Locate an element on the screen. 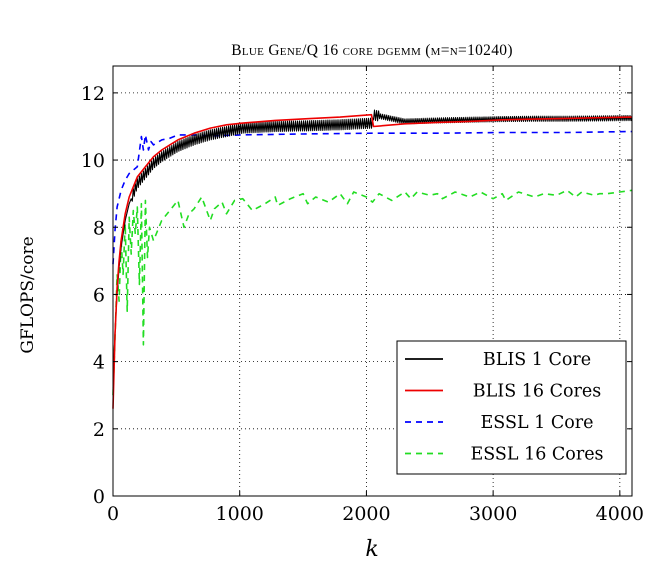 The width and height of the screenshot is (670, 565). y-tick-label: 2 is located at coordinates (99, 430).